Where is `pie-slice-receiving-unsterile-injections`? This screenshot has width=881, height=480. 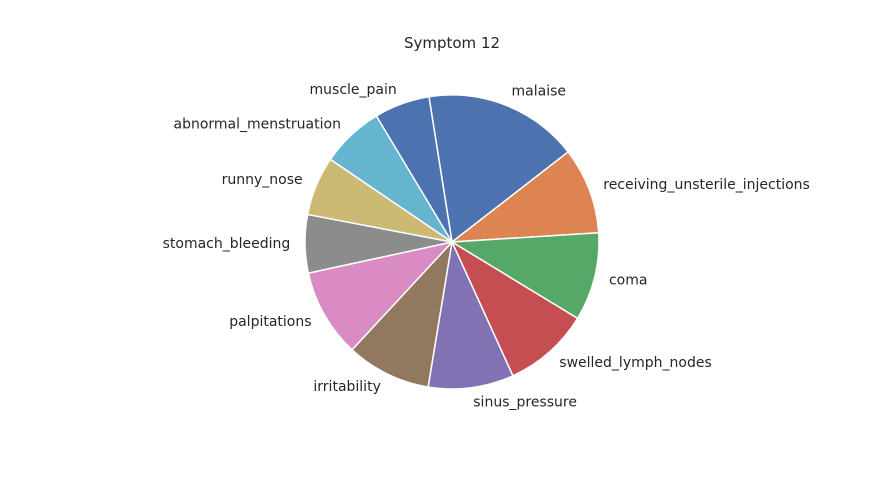
pie-slice-receiving-unsterile-injections is located at coordinates (524, 196).